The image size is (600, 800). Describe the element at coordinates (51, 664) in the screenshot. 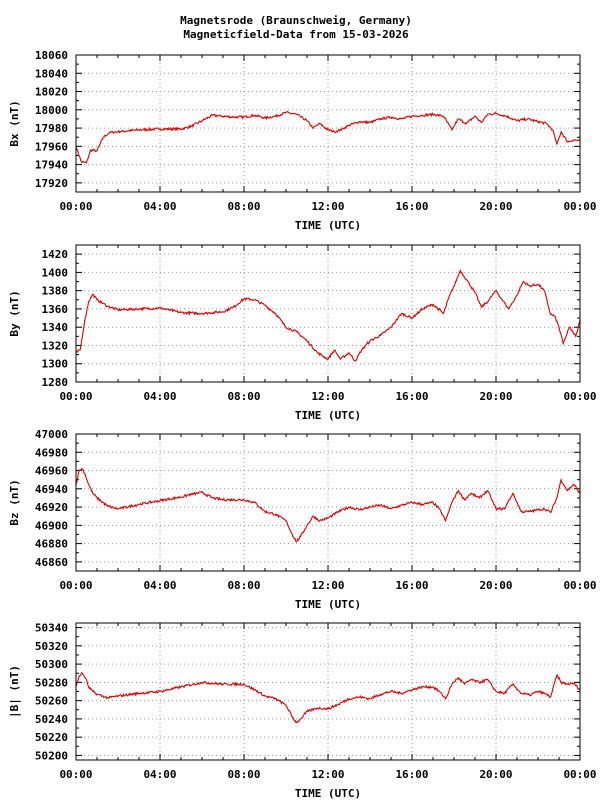

I see `y-tick-label: 50300` at that location.